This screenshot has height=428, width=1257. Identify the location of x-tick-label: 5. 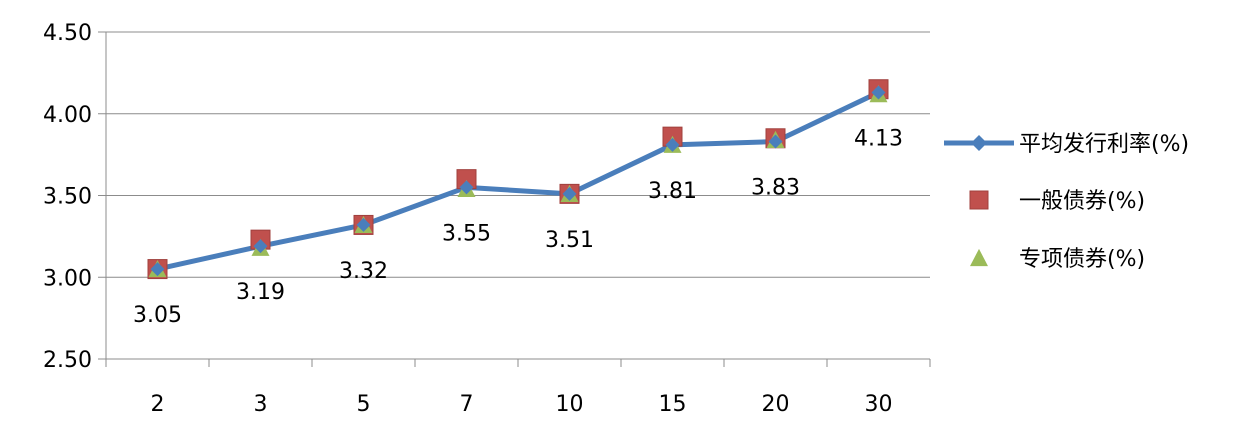
(364, 404).